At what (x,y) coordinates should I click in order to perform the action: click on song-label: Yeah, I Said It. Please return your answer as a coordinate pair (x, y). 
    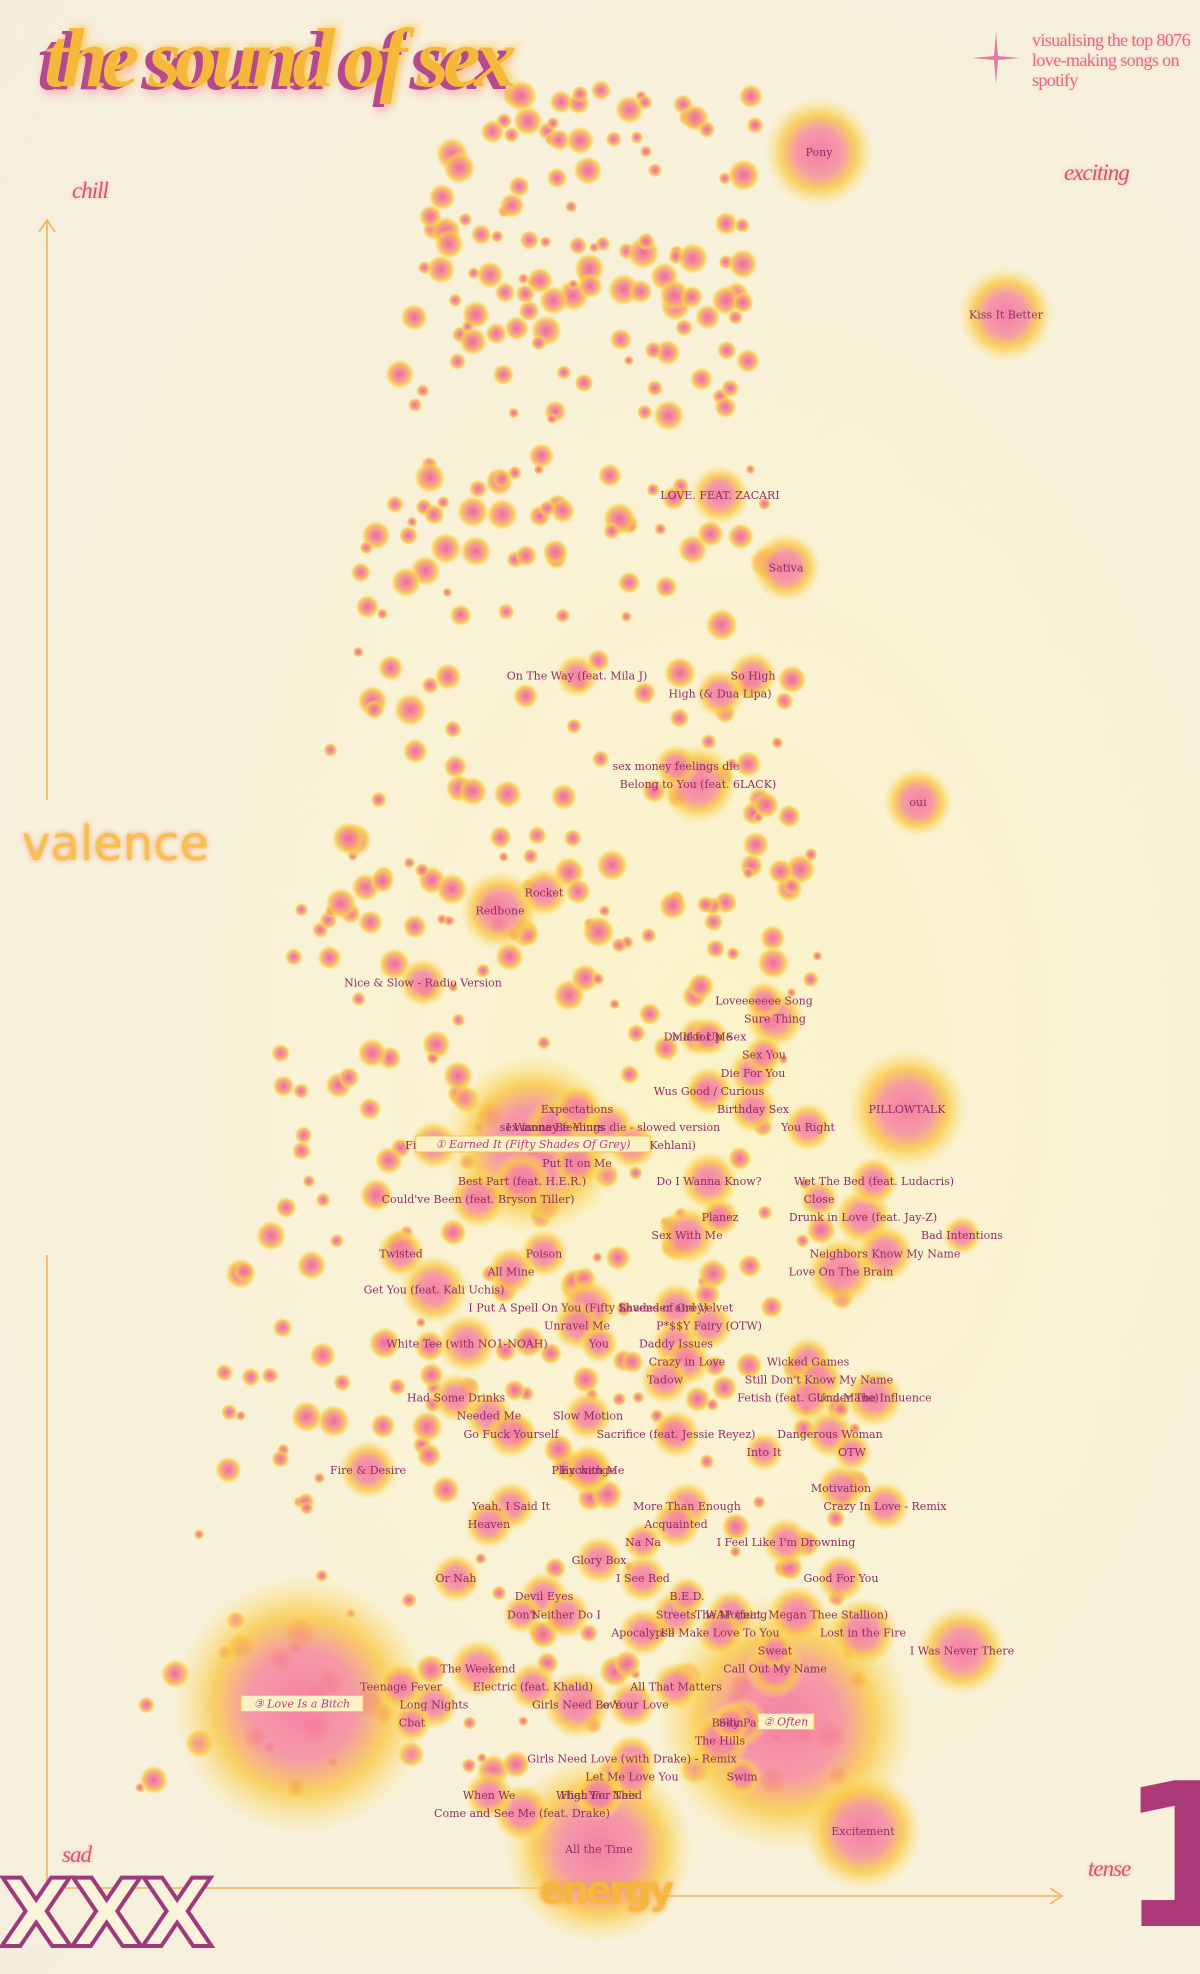
    Looking at the image, I should click on (511, 1506).